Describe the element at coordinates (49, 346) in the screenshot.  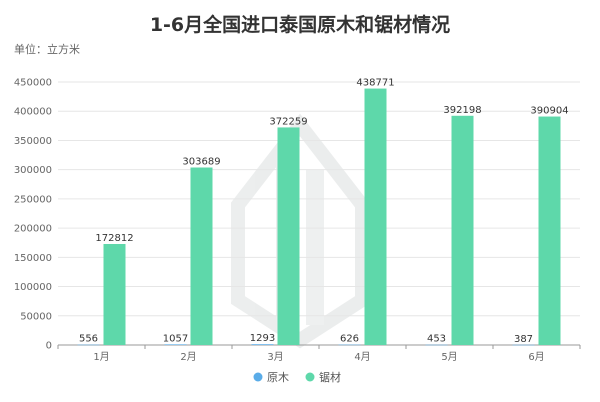
I see `y-tick-label: 0` at that location.